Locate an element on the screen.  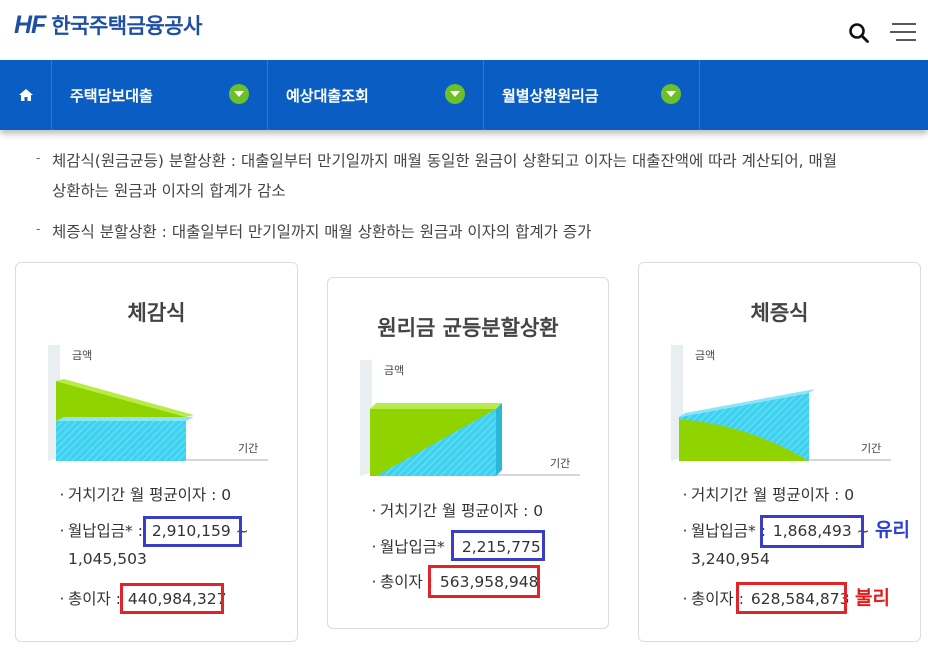
main-nav-bar: 주택담보대출 예상대출조회 월별상환원리금 is located at coordinates (464, 95).